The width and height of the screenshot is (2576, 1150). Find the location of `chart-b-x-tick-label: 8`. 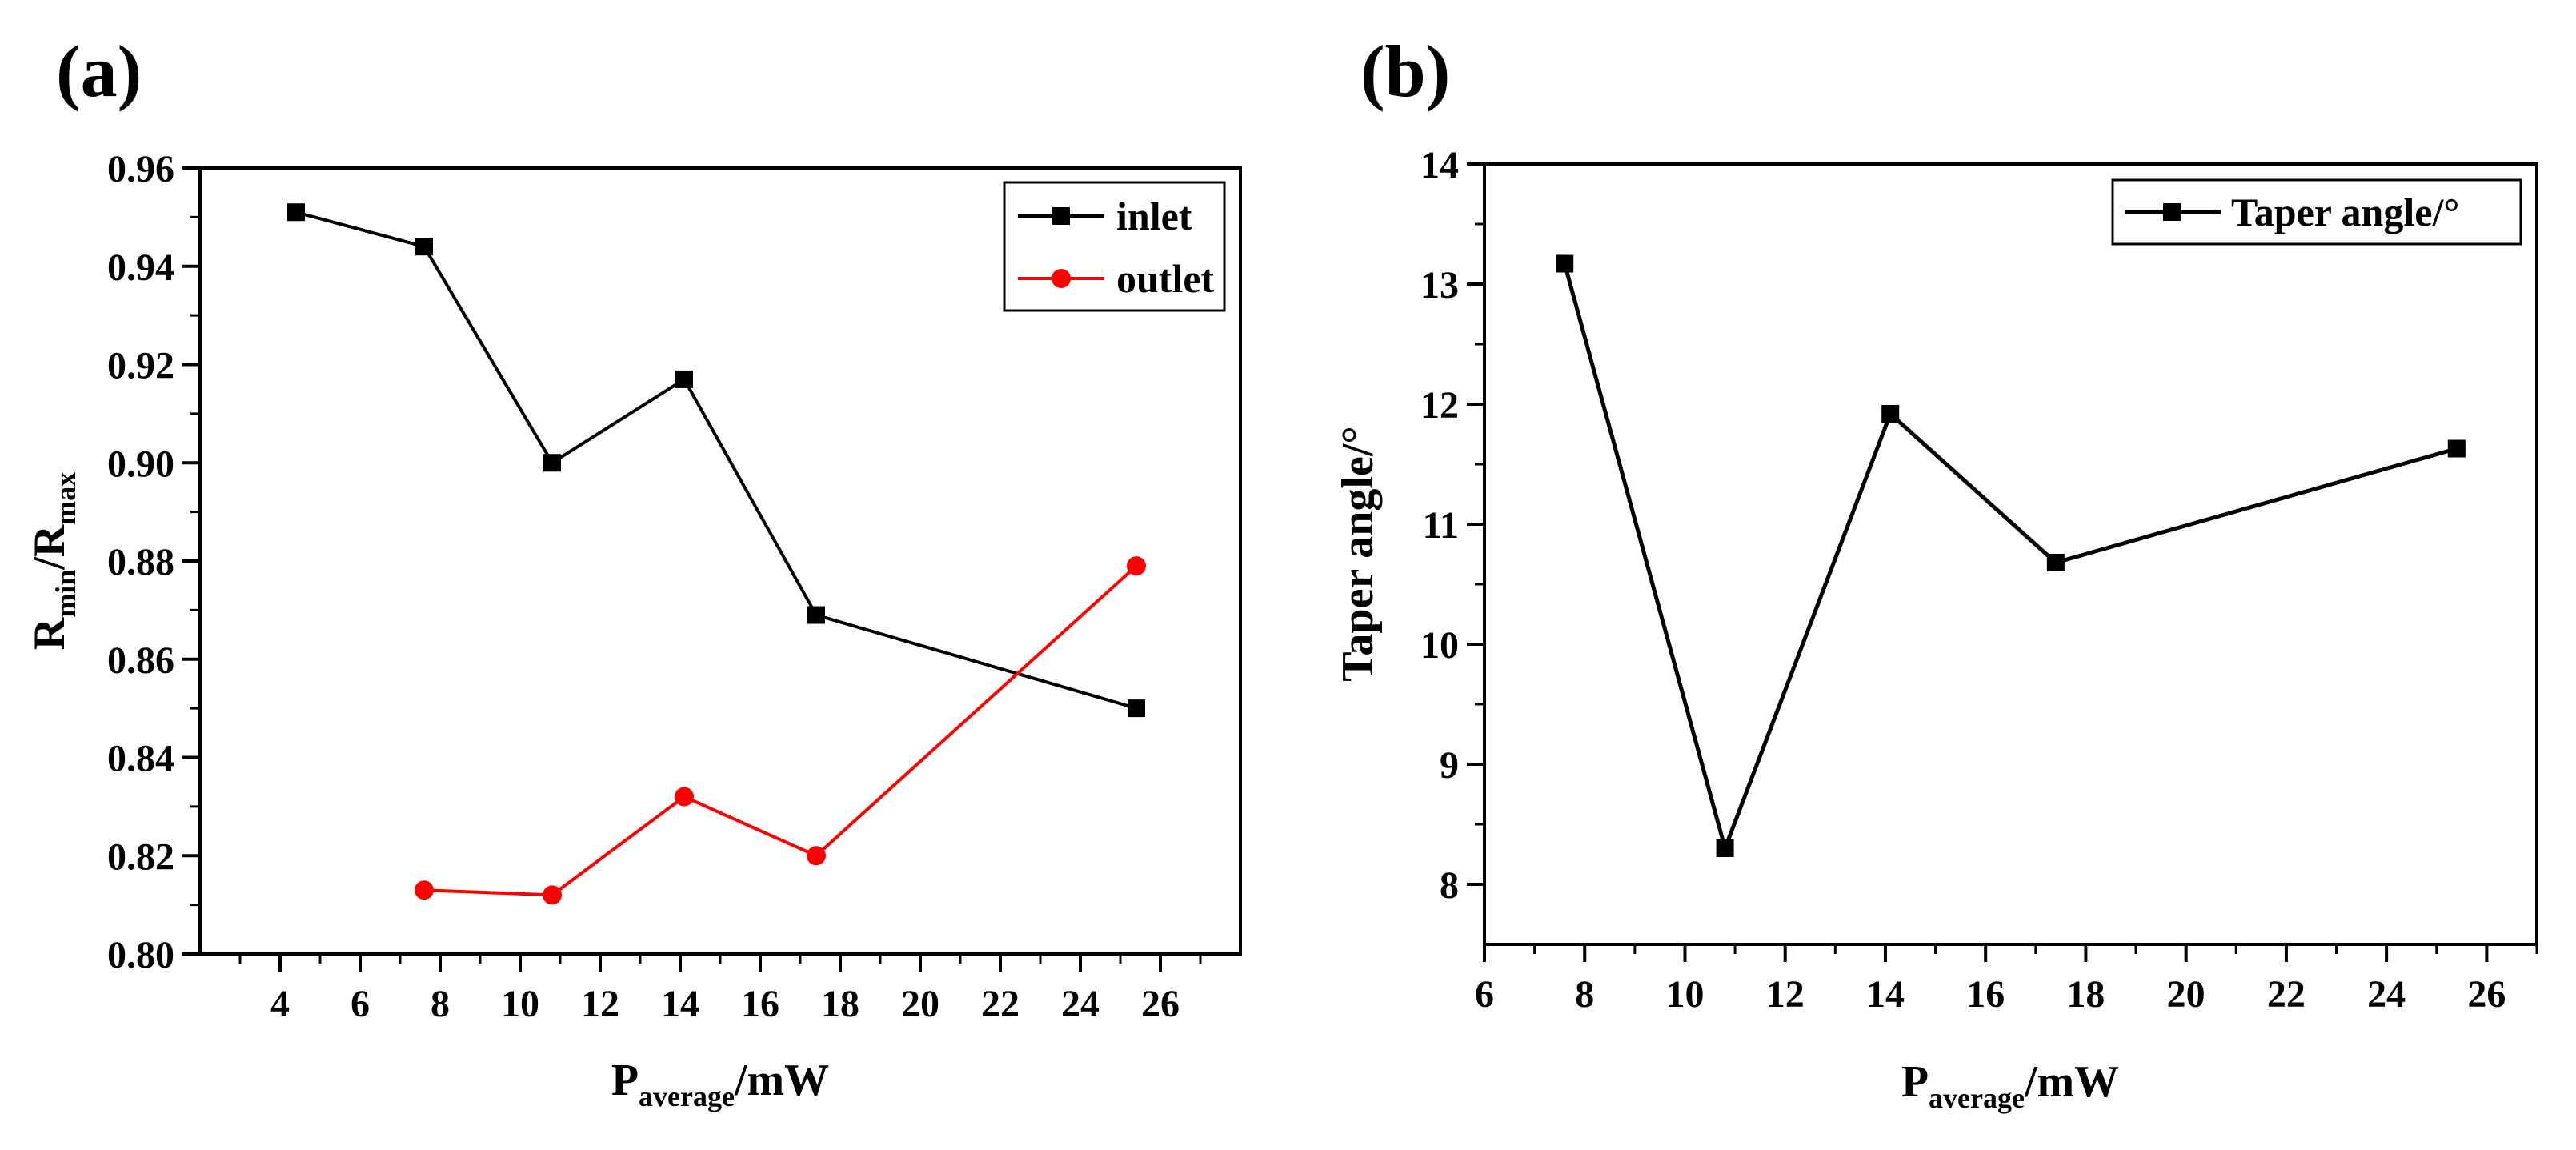

chart-b-x-tick-label: 8 is located at coordinates (1584, 994).